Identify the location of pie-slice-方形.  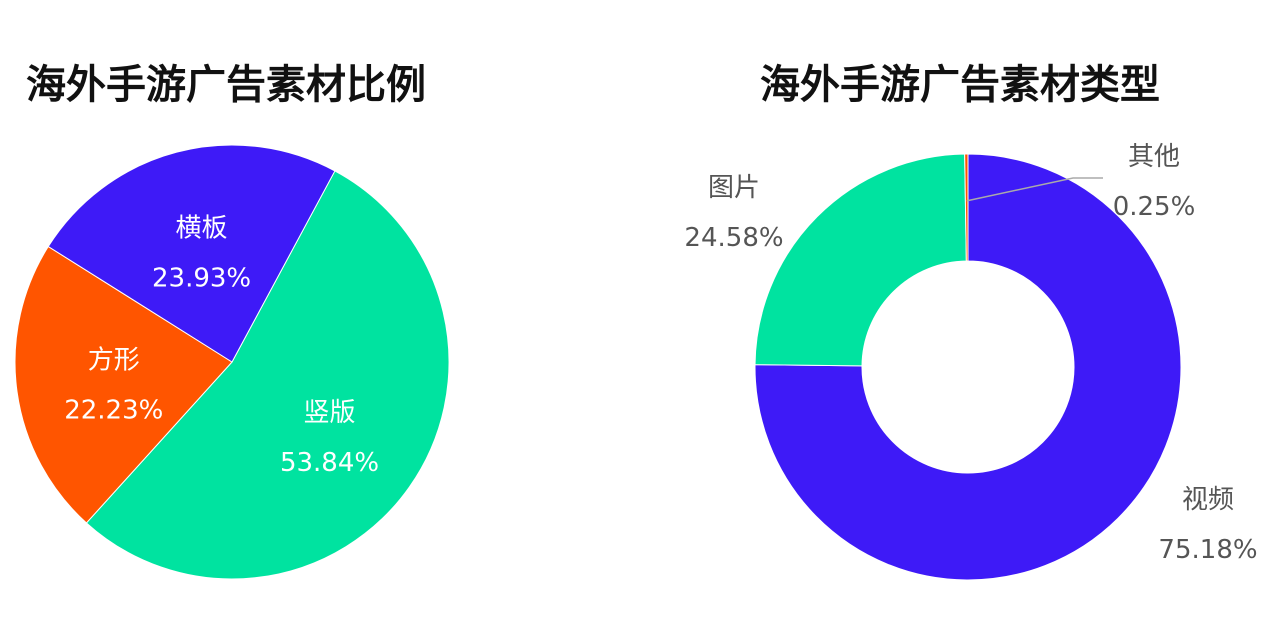
(123, 384).